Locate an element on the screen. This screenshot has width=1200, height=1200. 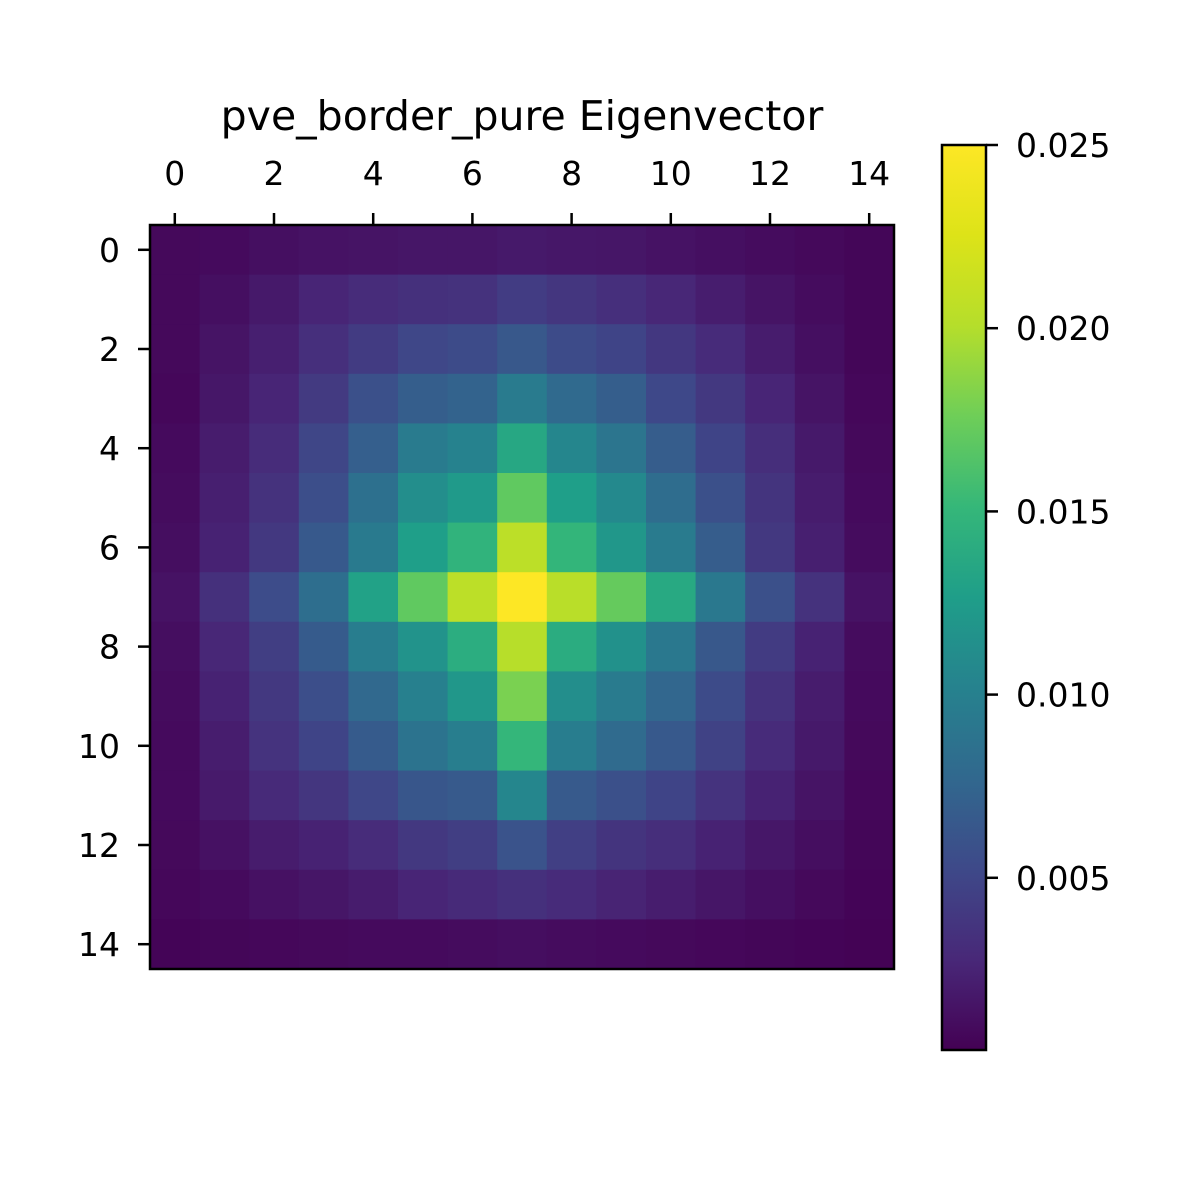
x-axis: 0 2 4 6 8 10 12 14 is located at coordinates (527, 189).